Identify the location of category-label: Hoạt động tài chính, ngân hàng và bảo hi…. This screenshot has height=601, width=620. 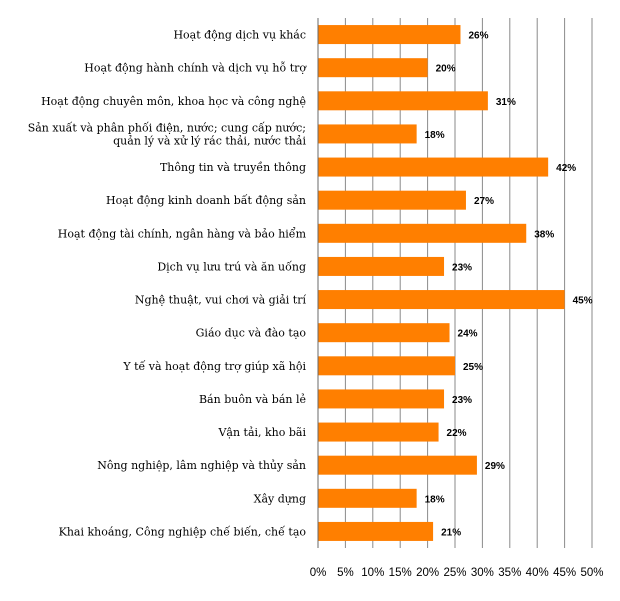
(182, 233).